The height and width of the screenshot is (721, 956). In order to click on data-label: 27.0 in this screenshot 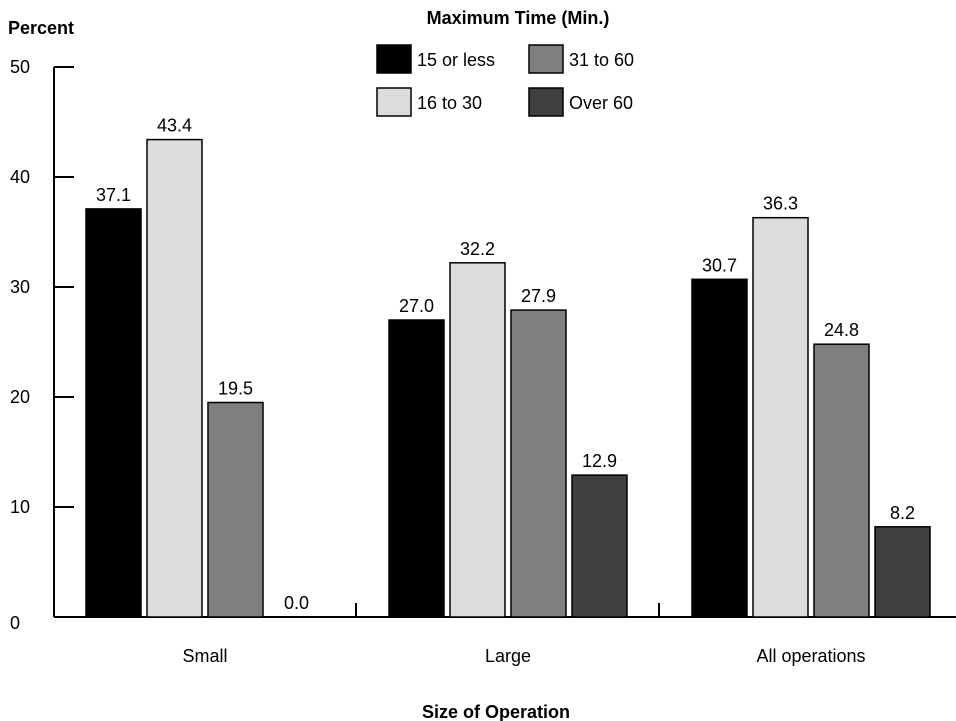, I will do `click(416, 306)`.